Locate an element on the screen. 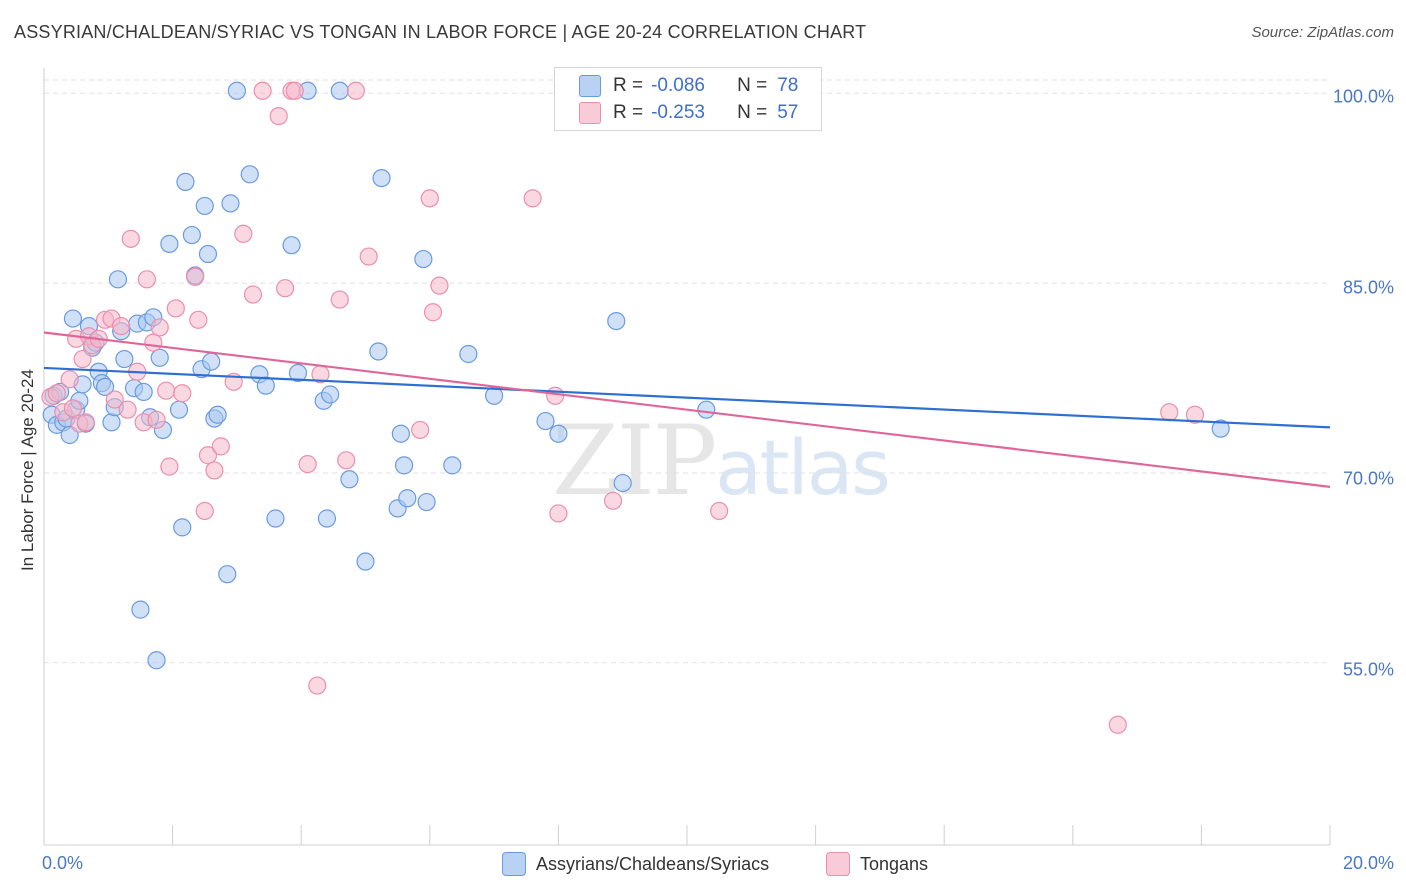 The image size is (1406, 892). correlation-legend: R = -0.086 N = 78 R = -0.253 N = 57 is located at coordinates (688, 99).